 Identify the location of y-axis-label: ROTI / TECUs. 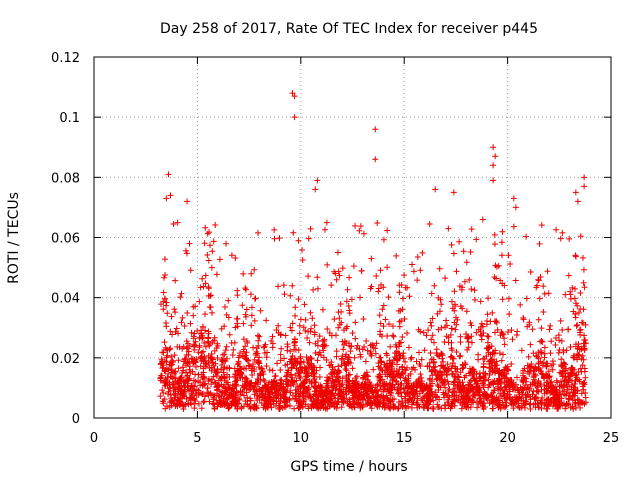
(14, 238).